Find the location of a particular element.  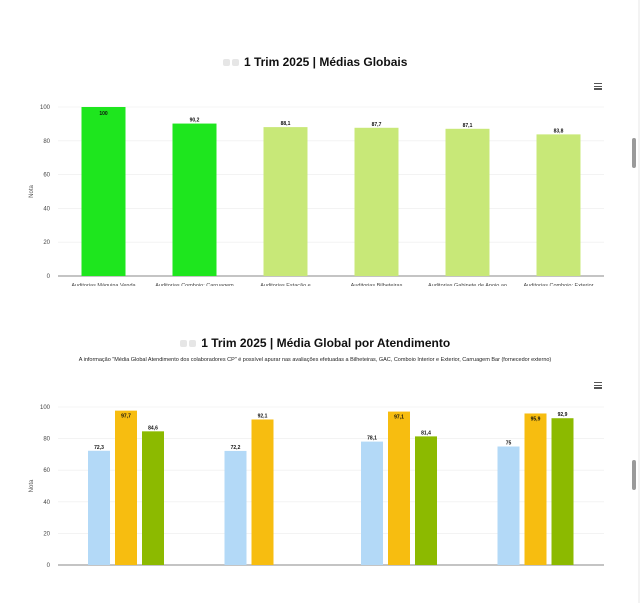

data-label: 90,2 is located at coordinates (195, 121).